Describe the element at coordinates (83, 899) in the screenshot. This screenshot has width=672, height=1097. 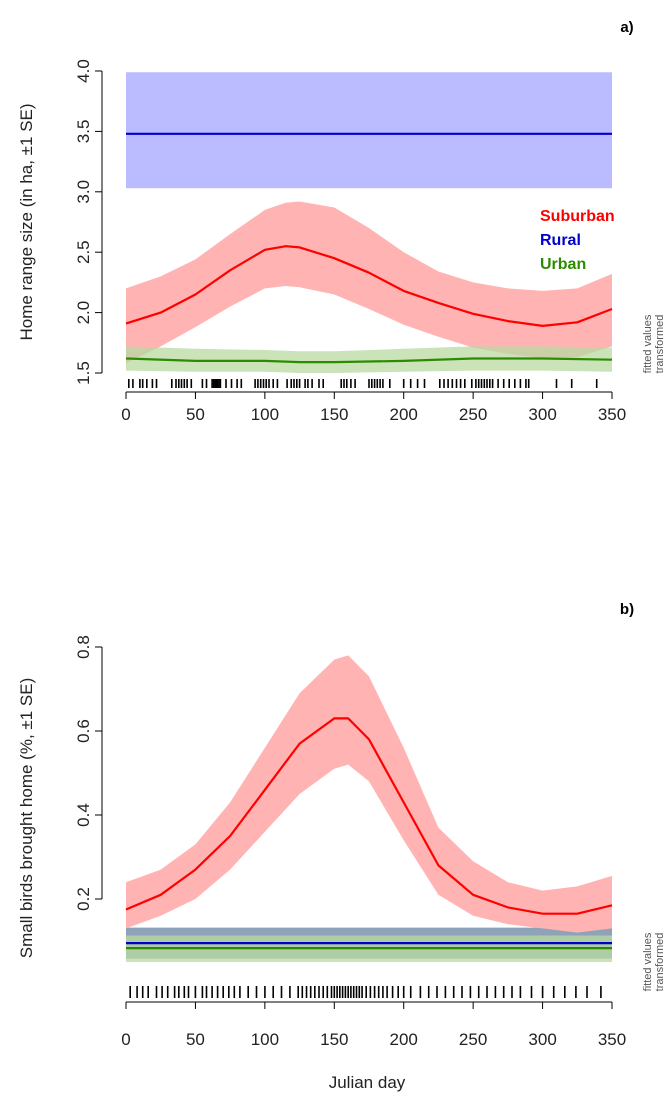
I see `b-y-tick-label: 0.2` at that location.